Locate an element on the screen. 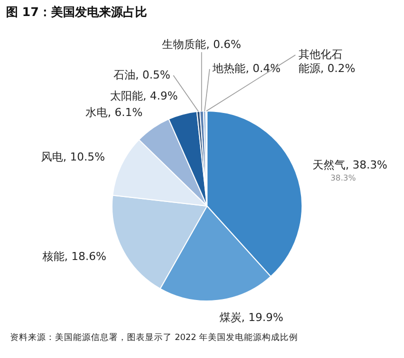 The image size is (404, 358). slice-label: 风电, 10.5% is located at coordinates (72, 157).